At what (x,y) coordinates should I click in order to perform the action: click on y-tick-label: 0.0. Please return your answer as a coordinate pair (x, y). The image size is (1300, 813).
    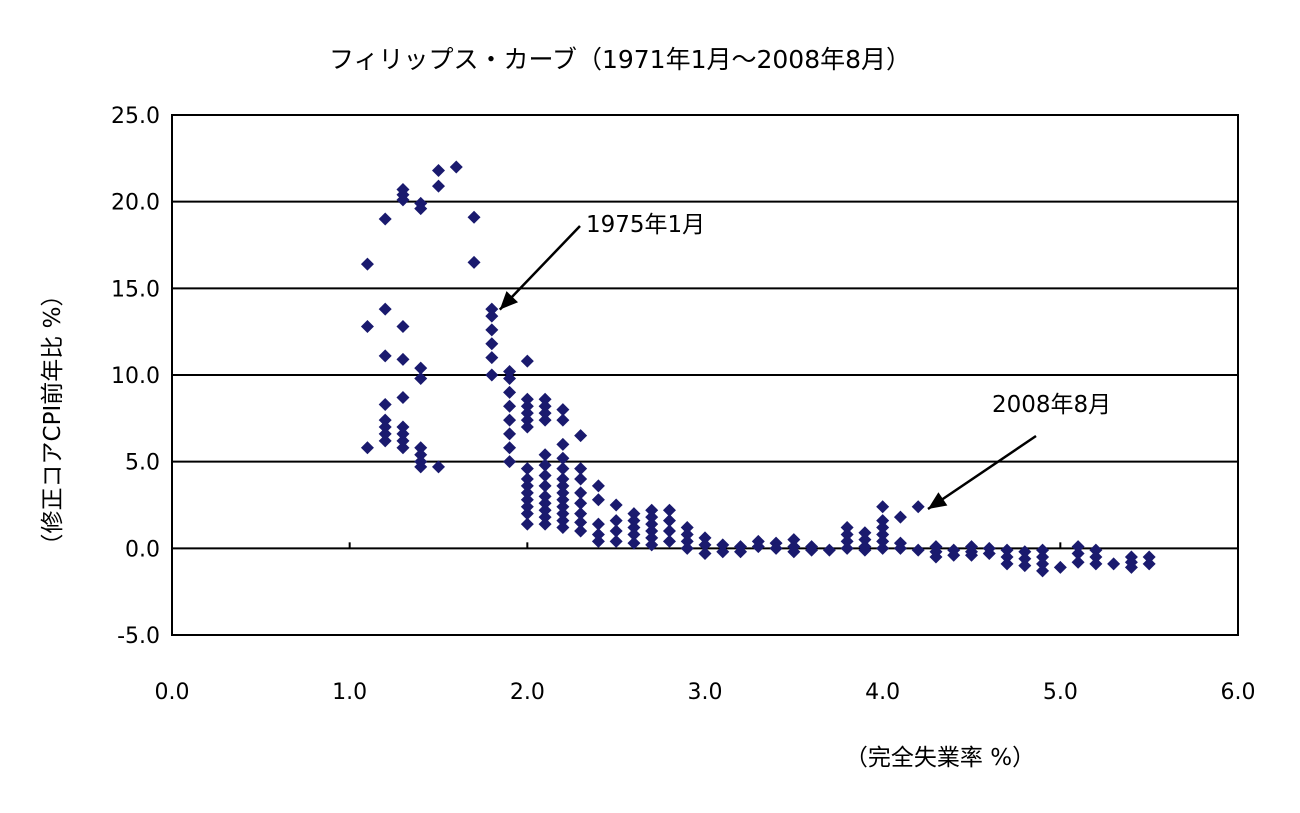
    Looking at the image, I should click on (142, 549).